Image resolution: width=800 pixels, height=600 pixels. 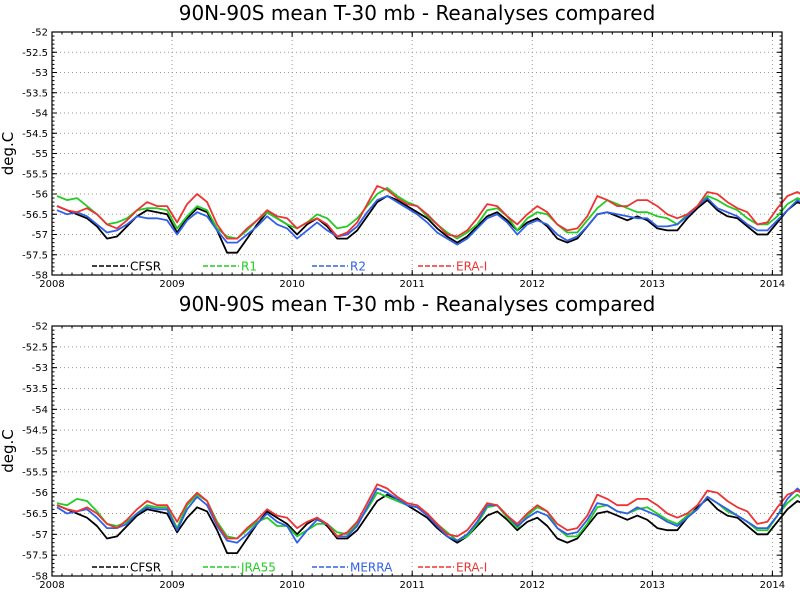 What do you see at coordinates (358, 267) in the screenshot?
I see `legend-label: R2` at bounding box center [358, 267].